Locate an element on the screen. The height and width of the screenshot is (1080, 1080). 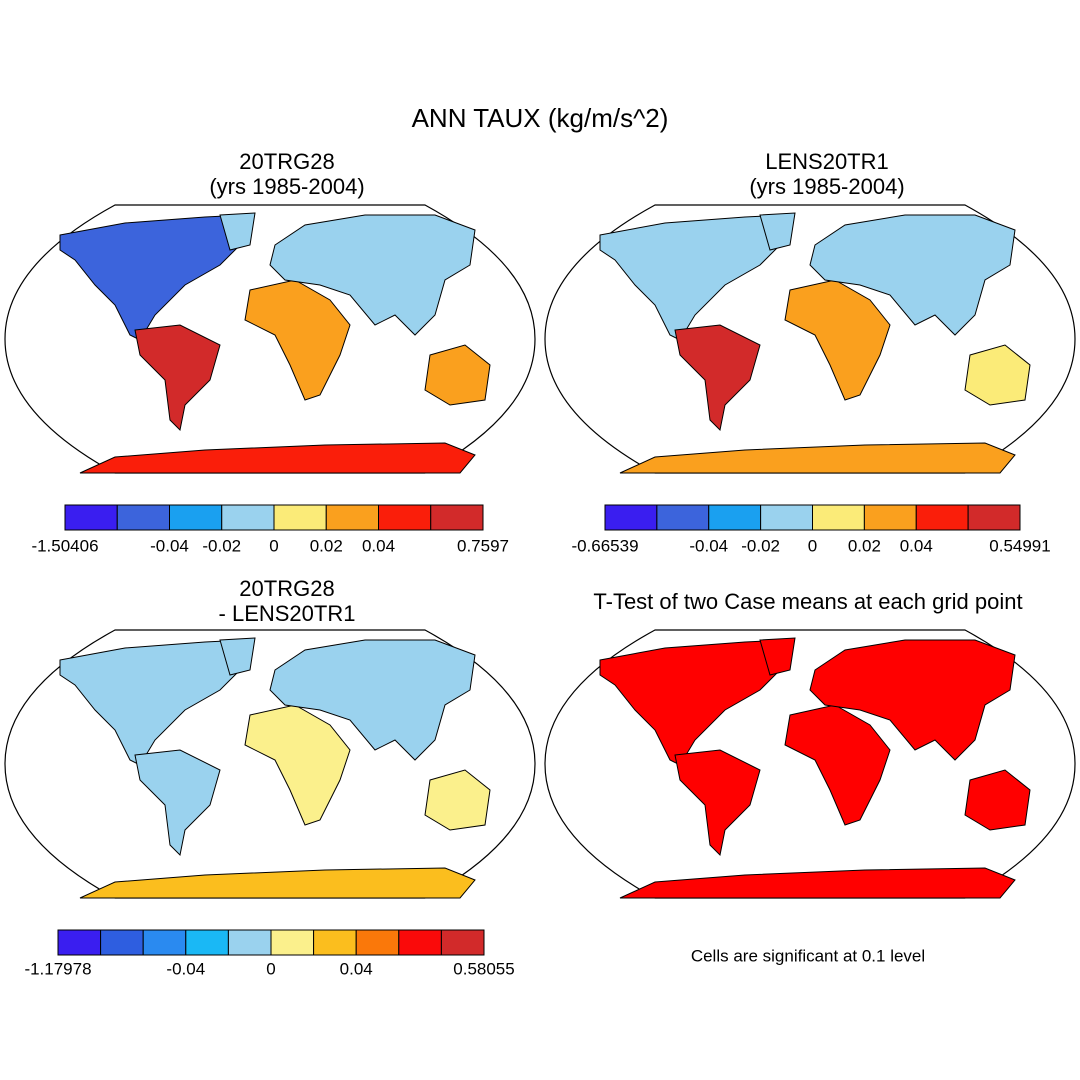
panel-title: LENS20TR1 is located at coordinates (827, 161).